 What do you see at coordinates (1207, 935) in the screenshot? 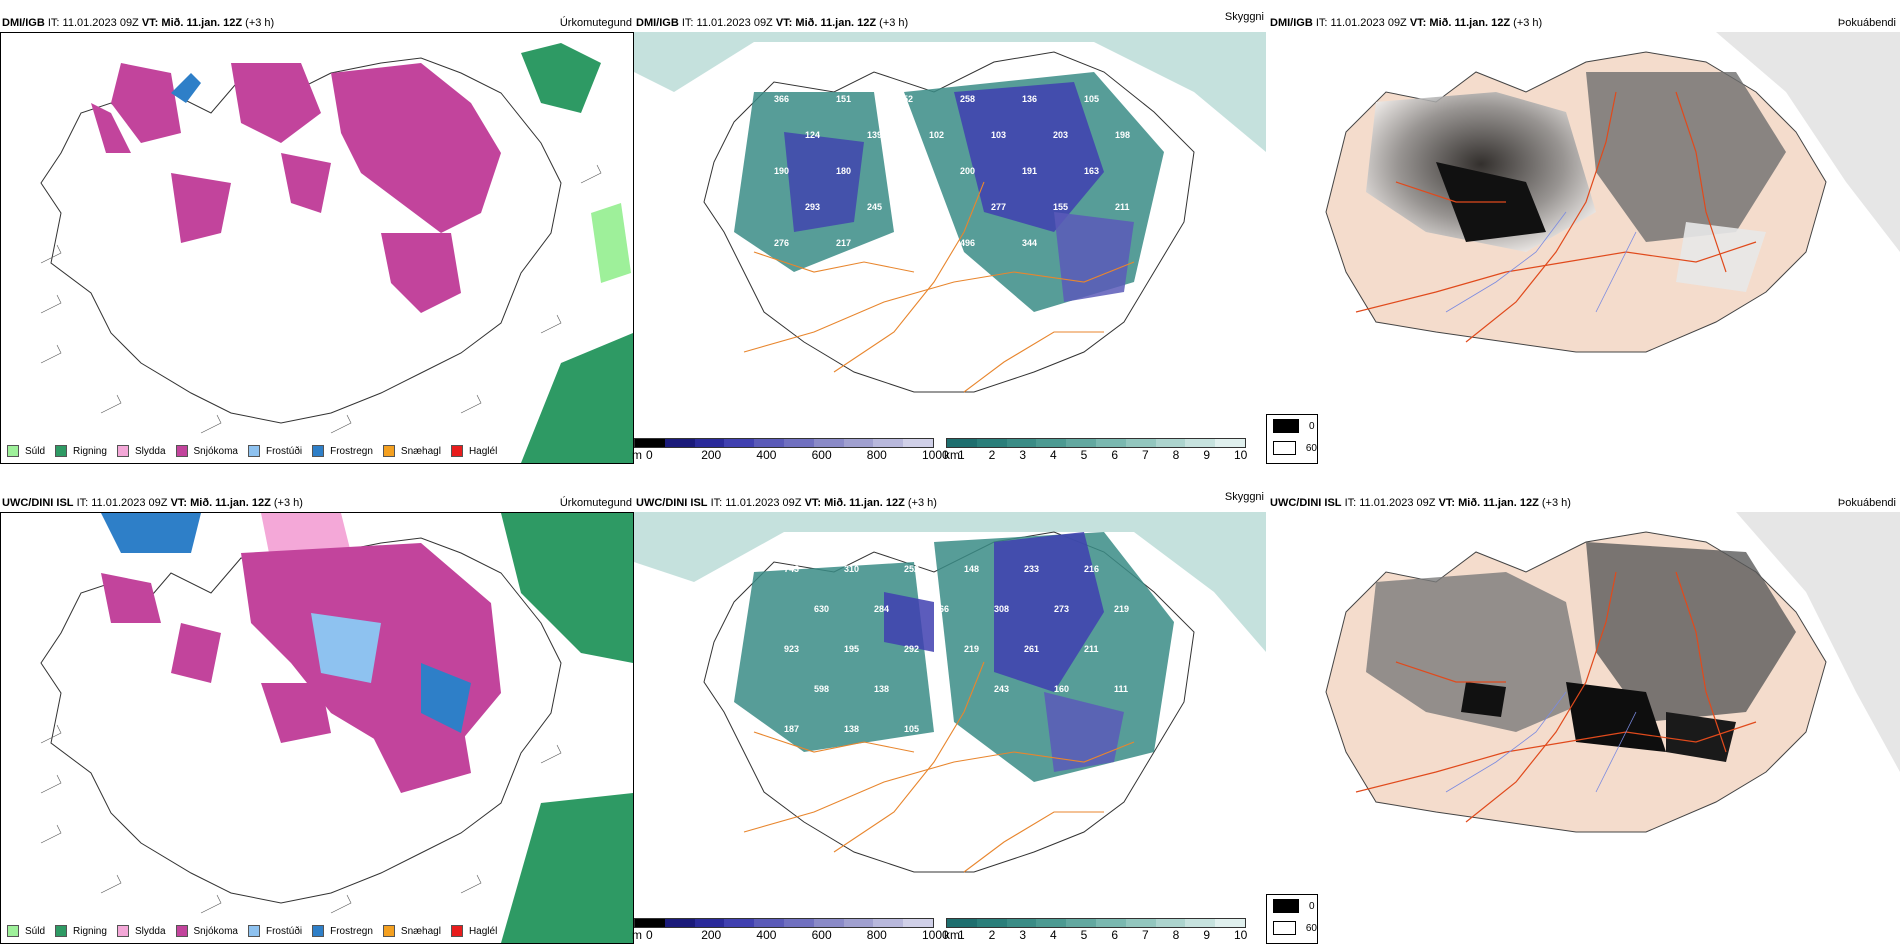
I see `scale-tick-label: 9` at bounding box center [1207, 935].